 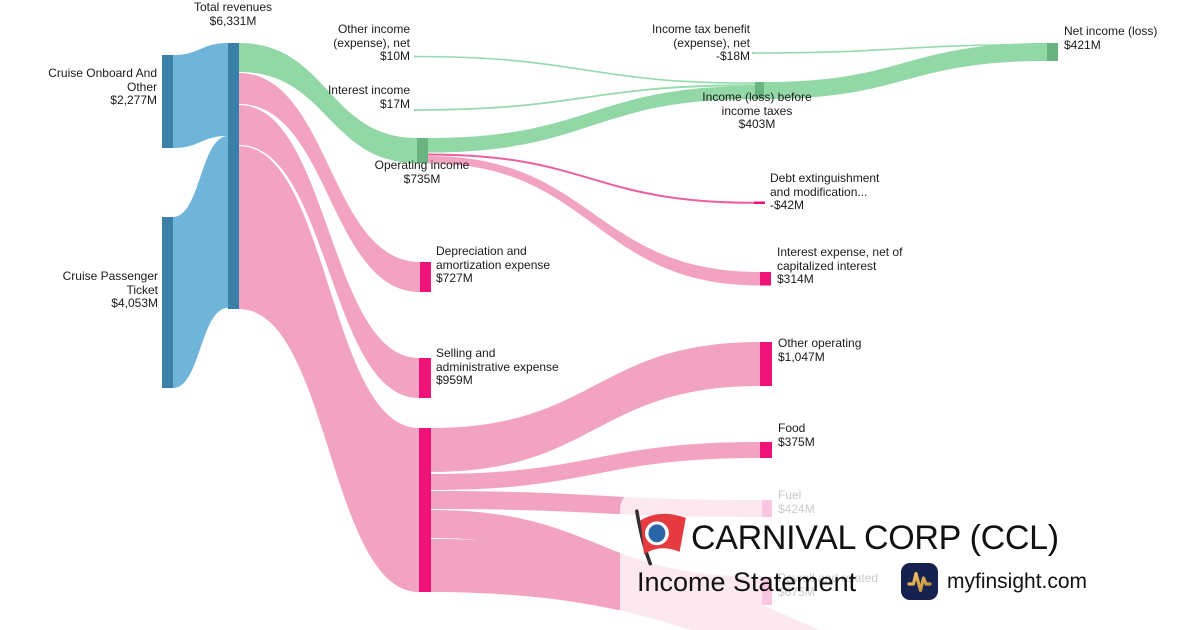 I want to click on label-operating-income: Operating income $735M, so click(x=422, y=172).